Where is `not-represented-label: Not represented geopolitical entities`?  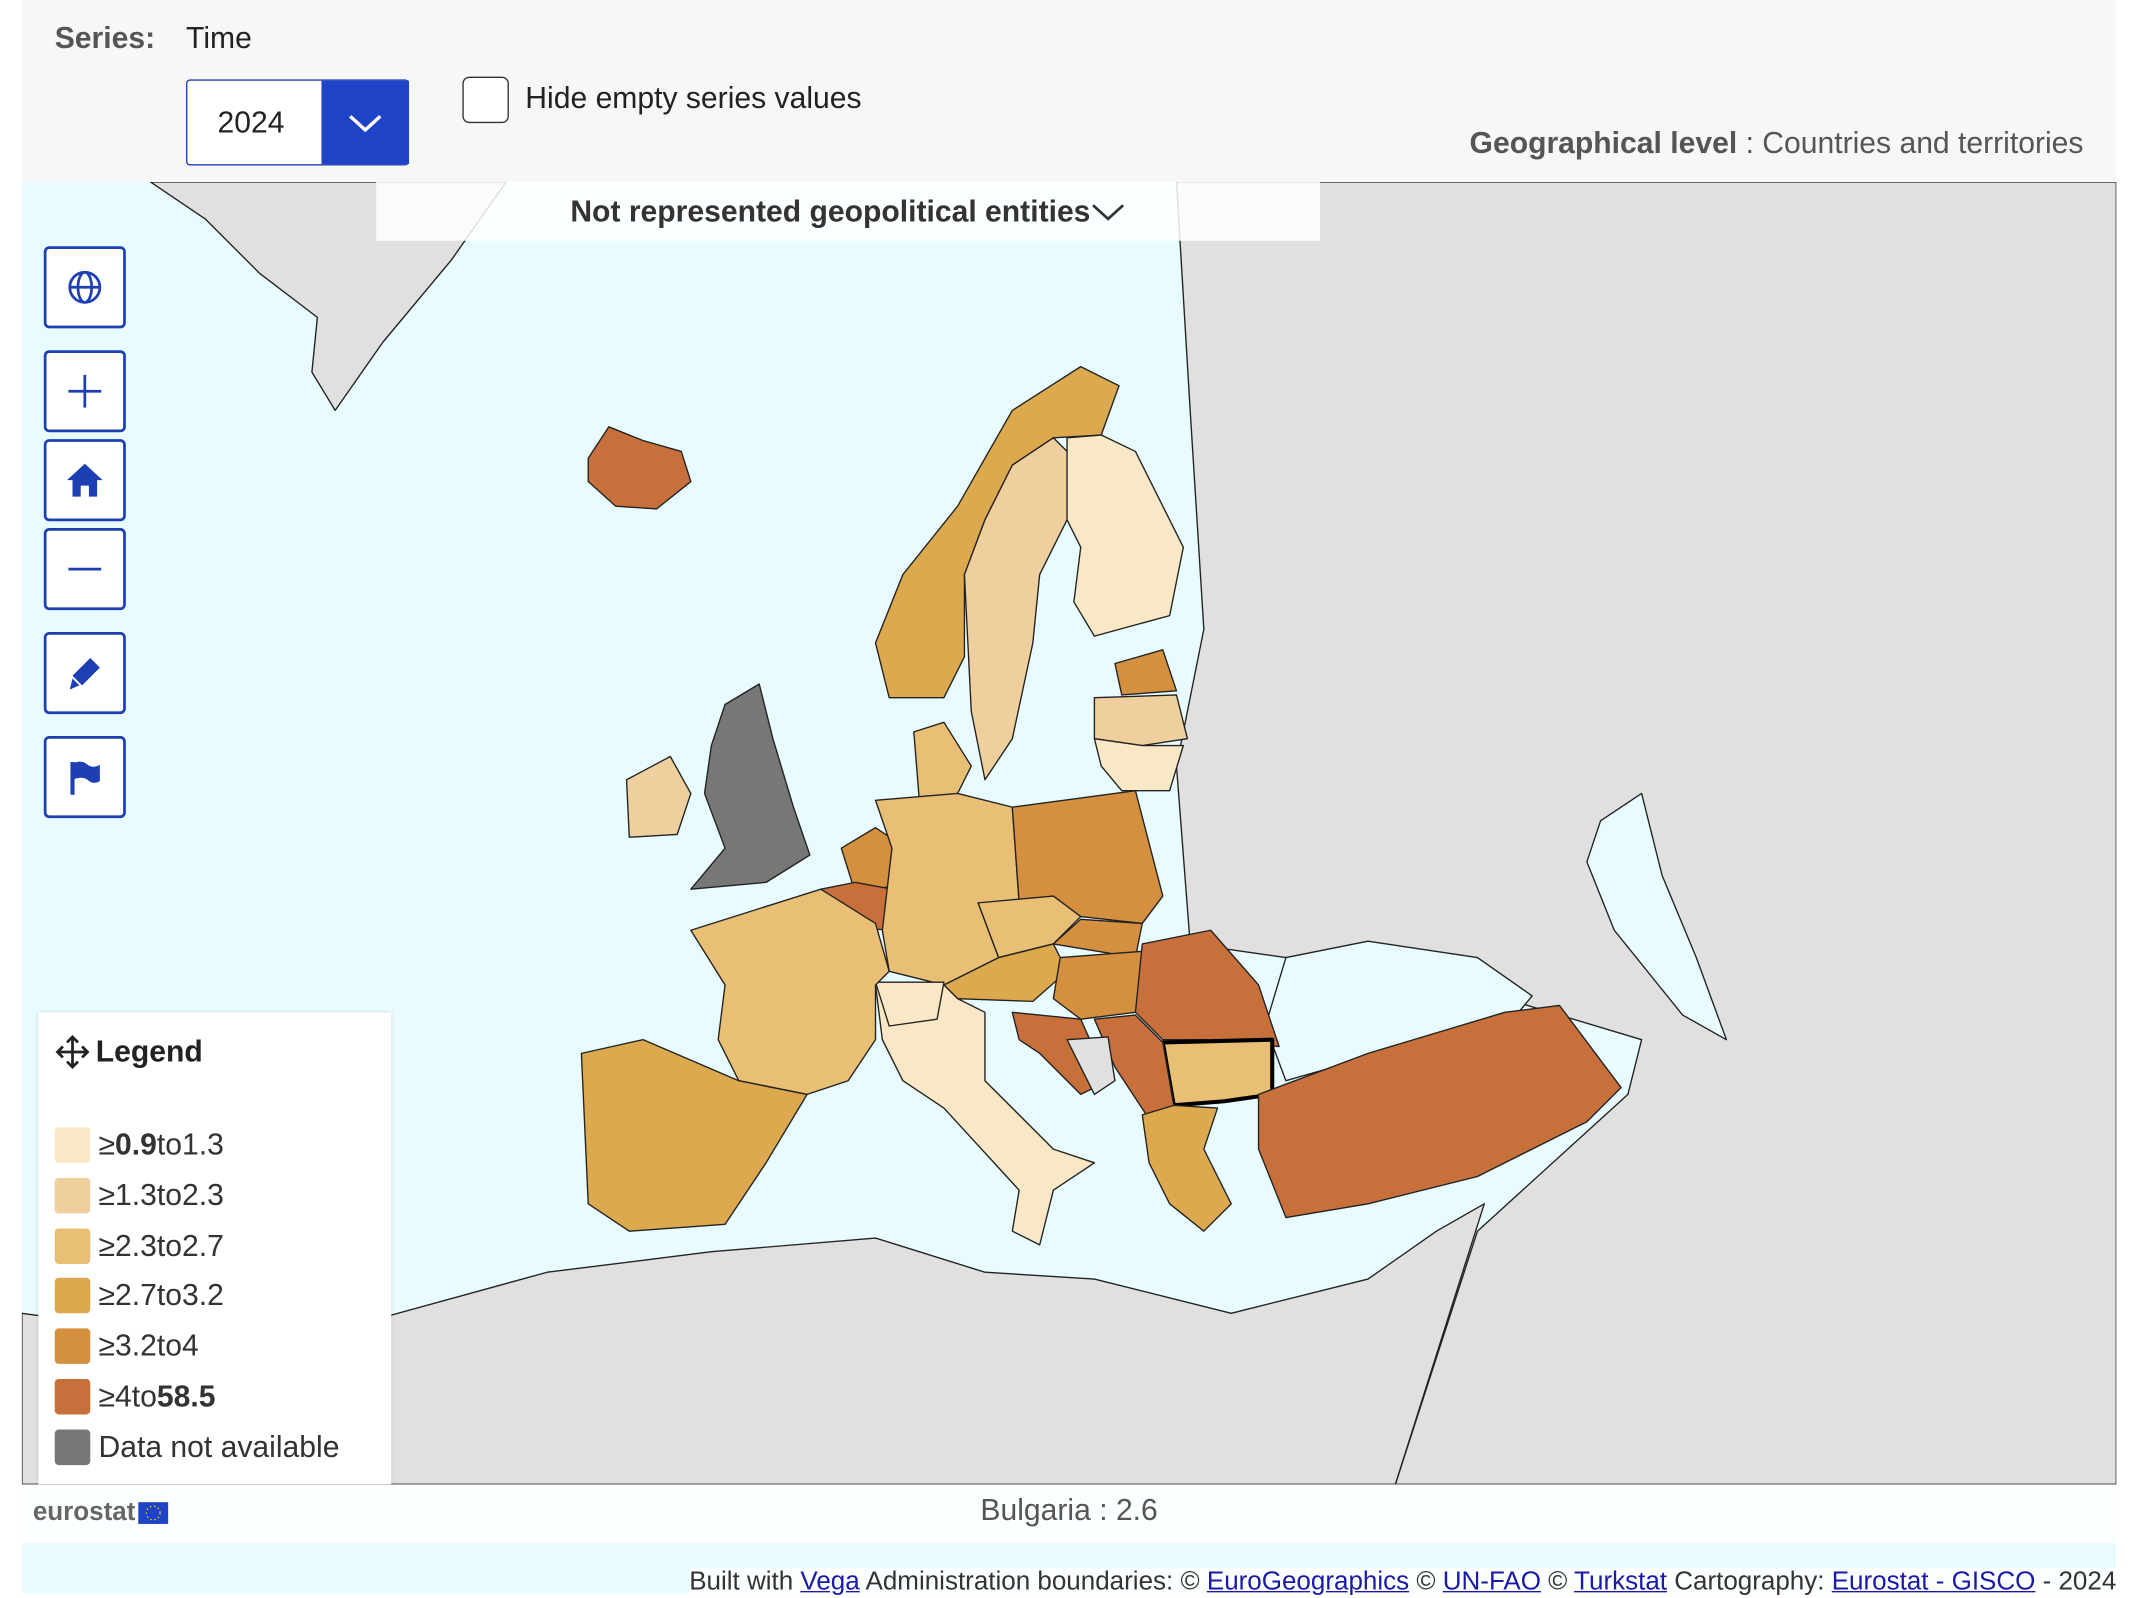
not-represented-label: Not represented geopolitical entities is located at coordinates (830, 210).